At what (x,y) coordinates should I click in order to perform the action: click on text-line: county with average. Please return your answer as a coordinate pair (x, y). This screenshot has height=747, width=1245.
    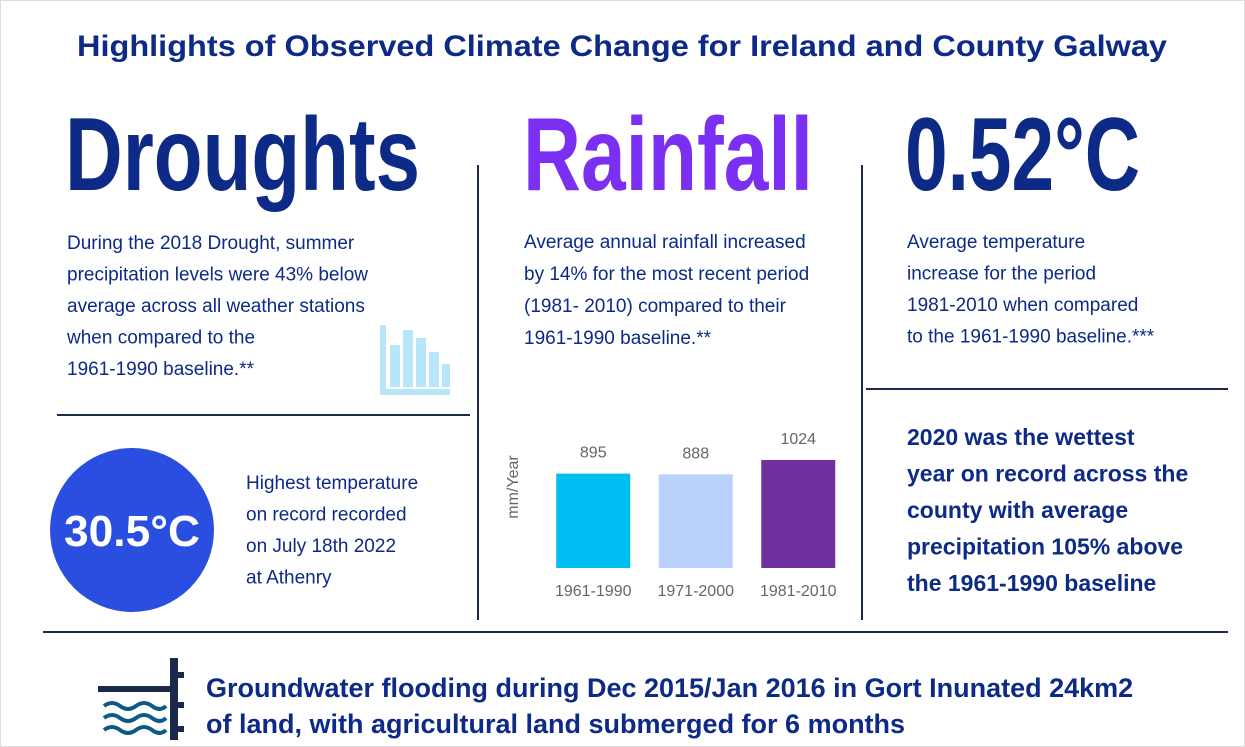
    Looking at the image, I should click on (1017, 510).